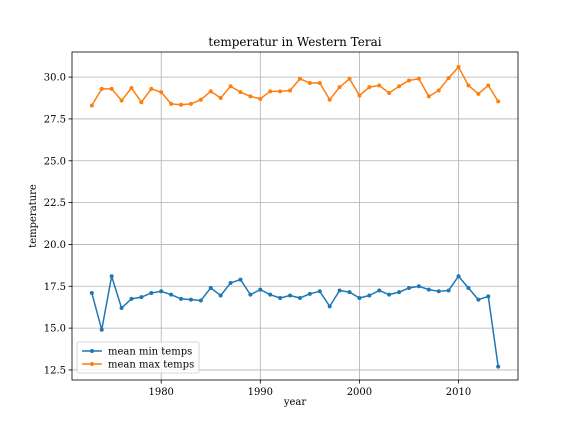  Describe the element at coordinates (160, 392) in the screenshot. I see `x-tick-label: 1980` at that location.